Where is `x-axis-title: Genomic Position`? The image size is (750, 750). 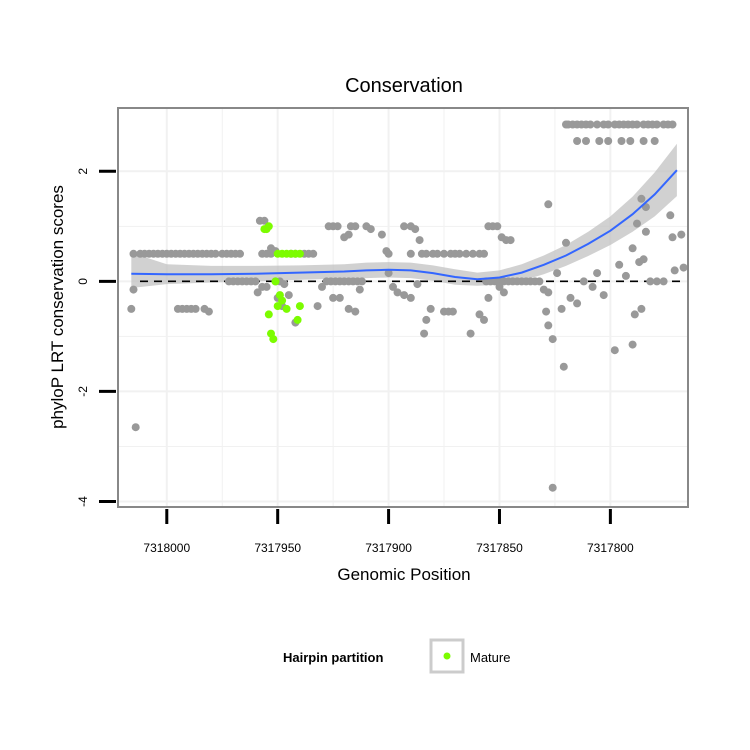 x-axis-title: Genomic Position is located at coordinates (403, 574).